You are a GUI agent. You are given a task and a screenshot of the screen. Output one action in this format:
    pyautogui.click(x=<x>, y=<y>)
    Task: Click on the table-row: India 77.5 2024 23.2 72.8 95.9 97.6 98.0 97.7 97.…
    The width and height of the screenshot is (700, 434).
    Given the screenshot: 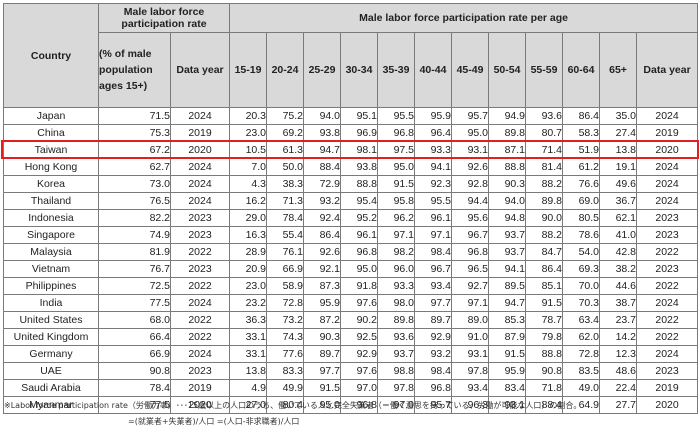 What is the action you would take?
    pyautogui.click(x=351, y=303)
    